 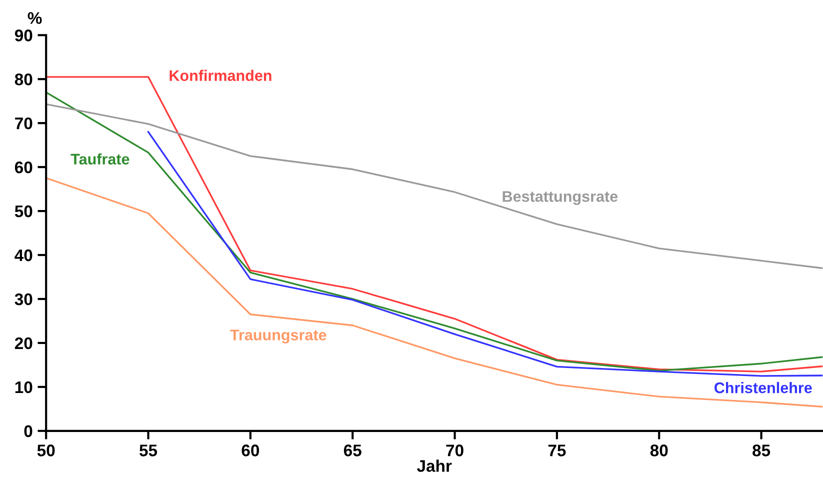 I want to click on x-tick-label: 85, so click(x=761, y=450).